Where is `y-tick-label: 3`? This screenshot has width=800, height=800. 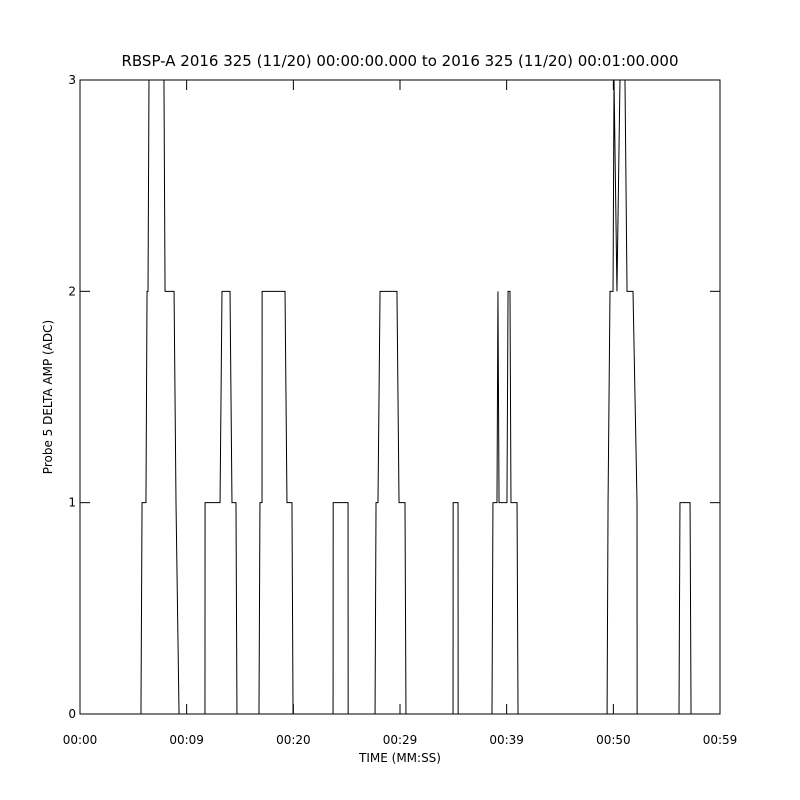 y-tick-label: 3 is located at coordinates (72, 80).